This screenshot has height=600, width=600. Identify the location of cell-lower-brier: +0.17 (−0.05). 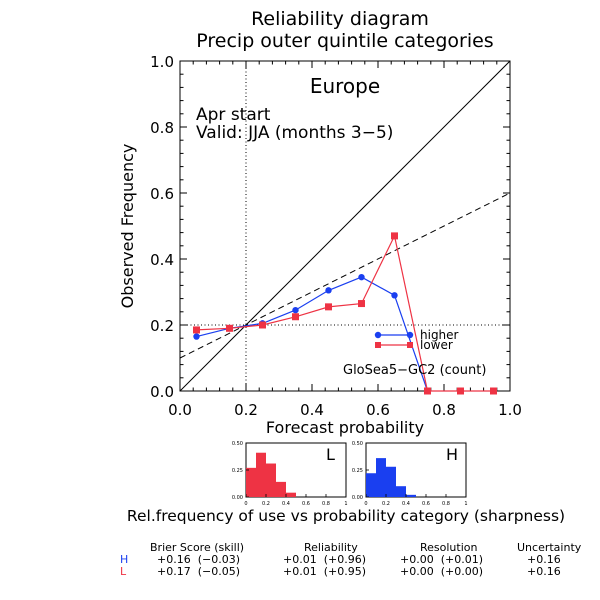
(198, 571).